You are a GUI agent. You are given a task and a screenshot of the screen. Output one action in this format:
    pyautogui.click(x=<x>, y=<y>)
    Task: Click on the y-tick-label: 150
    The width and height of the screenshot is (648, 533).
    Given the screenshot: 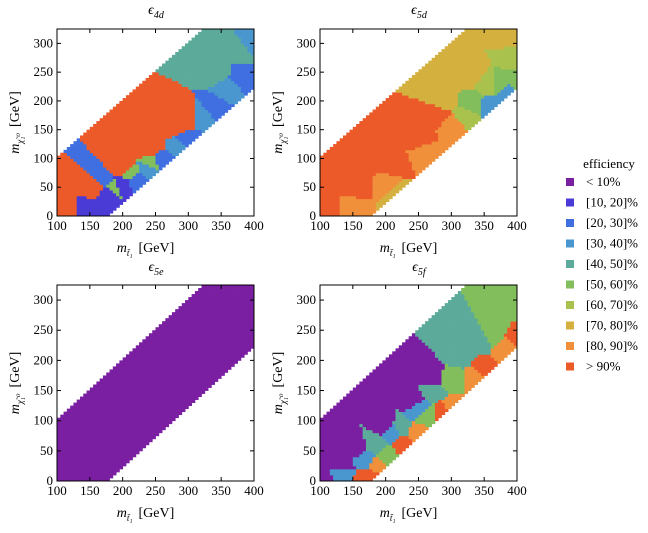 What is the action you would take?
    pyautogui.click(x=307, y=129)
    